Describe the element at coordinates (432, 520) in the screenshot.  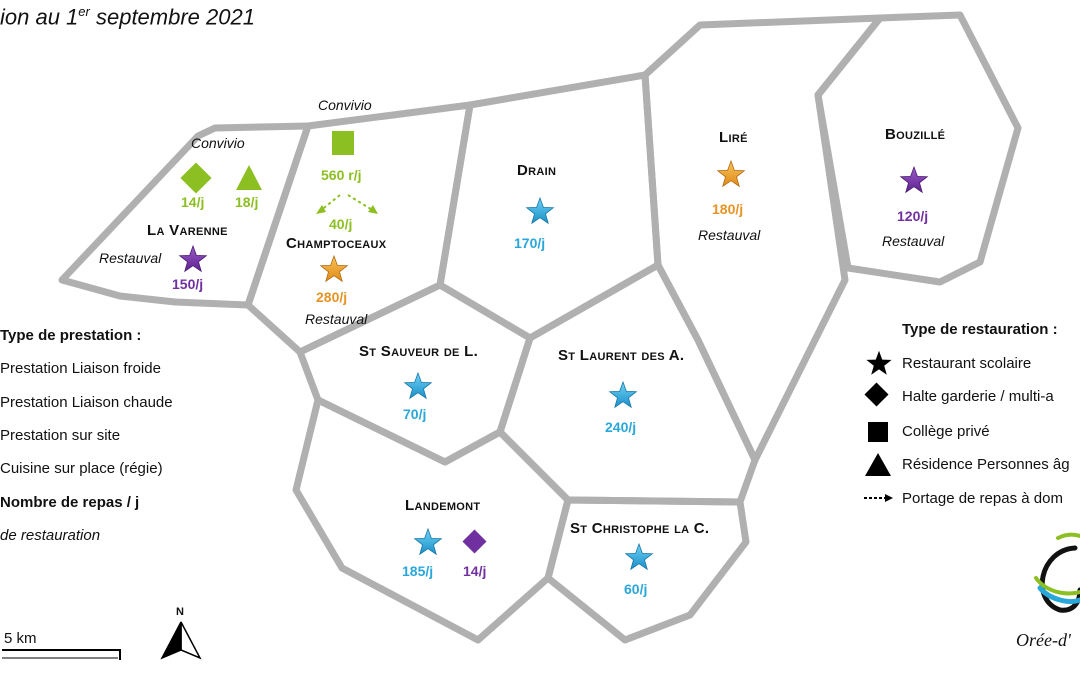
I see `commune-landemont-boundary` at that location.